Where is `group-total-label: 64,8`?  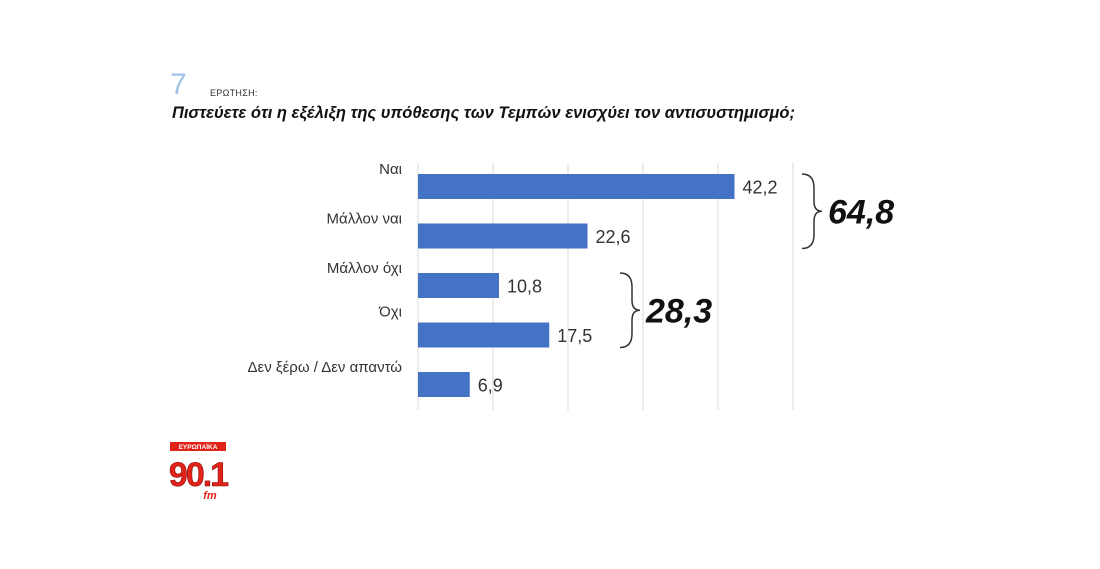
group-total-label: 64,8 is located at coordinates (861, 212).